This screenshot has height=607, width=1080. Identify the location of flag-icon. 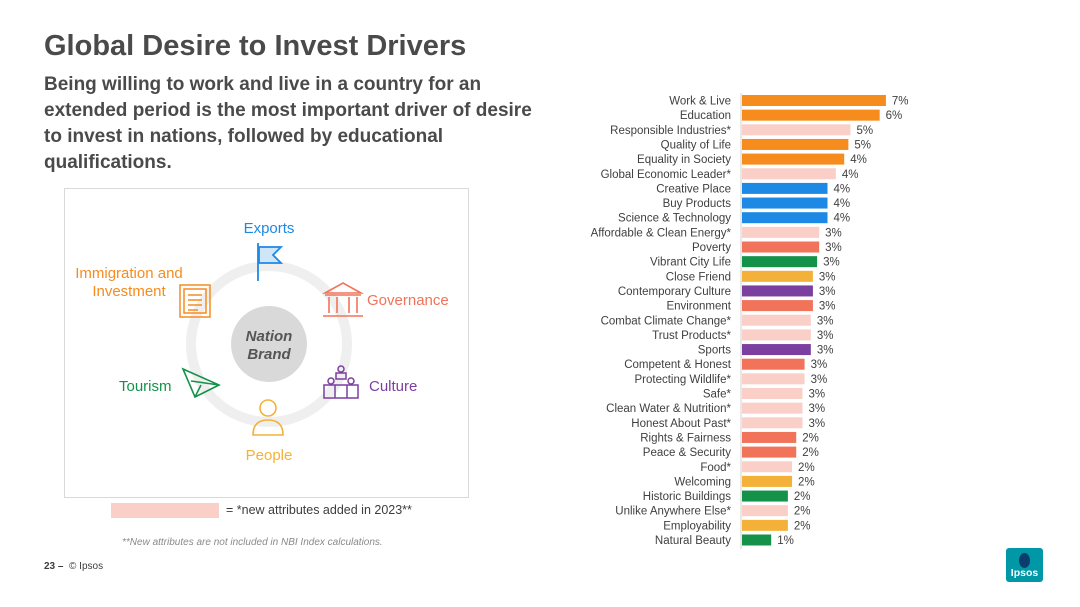
(270, 262).